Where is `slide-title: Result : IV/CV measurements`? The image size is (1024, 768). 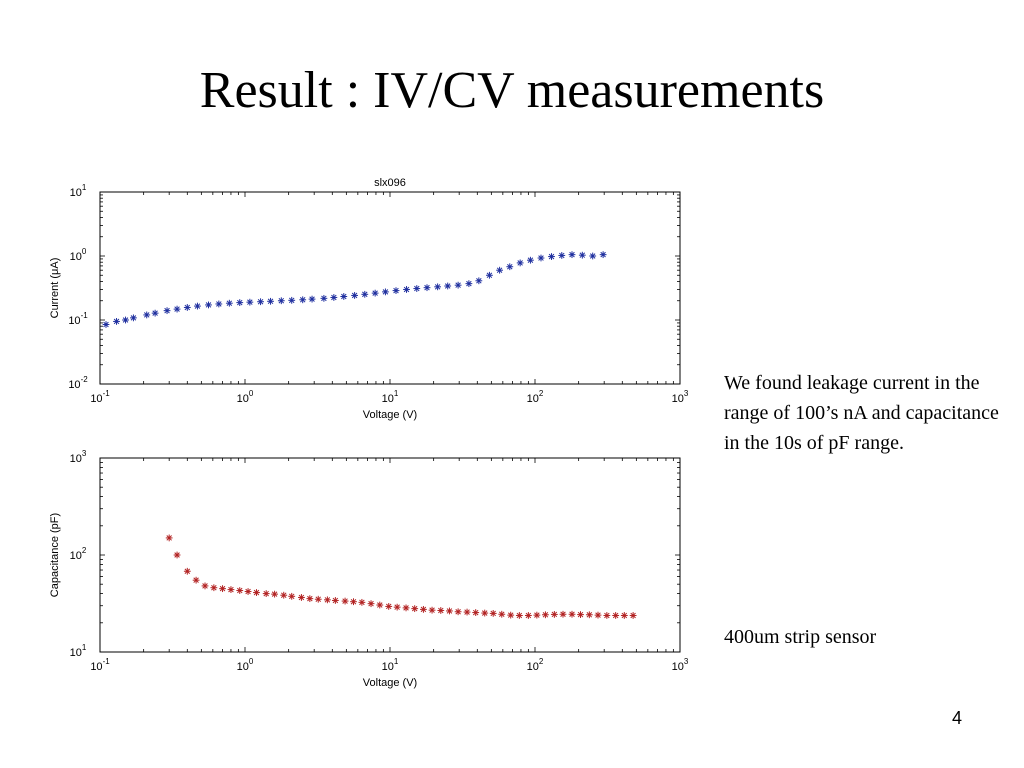
slide-title: Result : IV/CV measurements is located at coordinates (512, 90).